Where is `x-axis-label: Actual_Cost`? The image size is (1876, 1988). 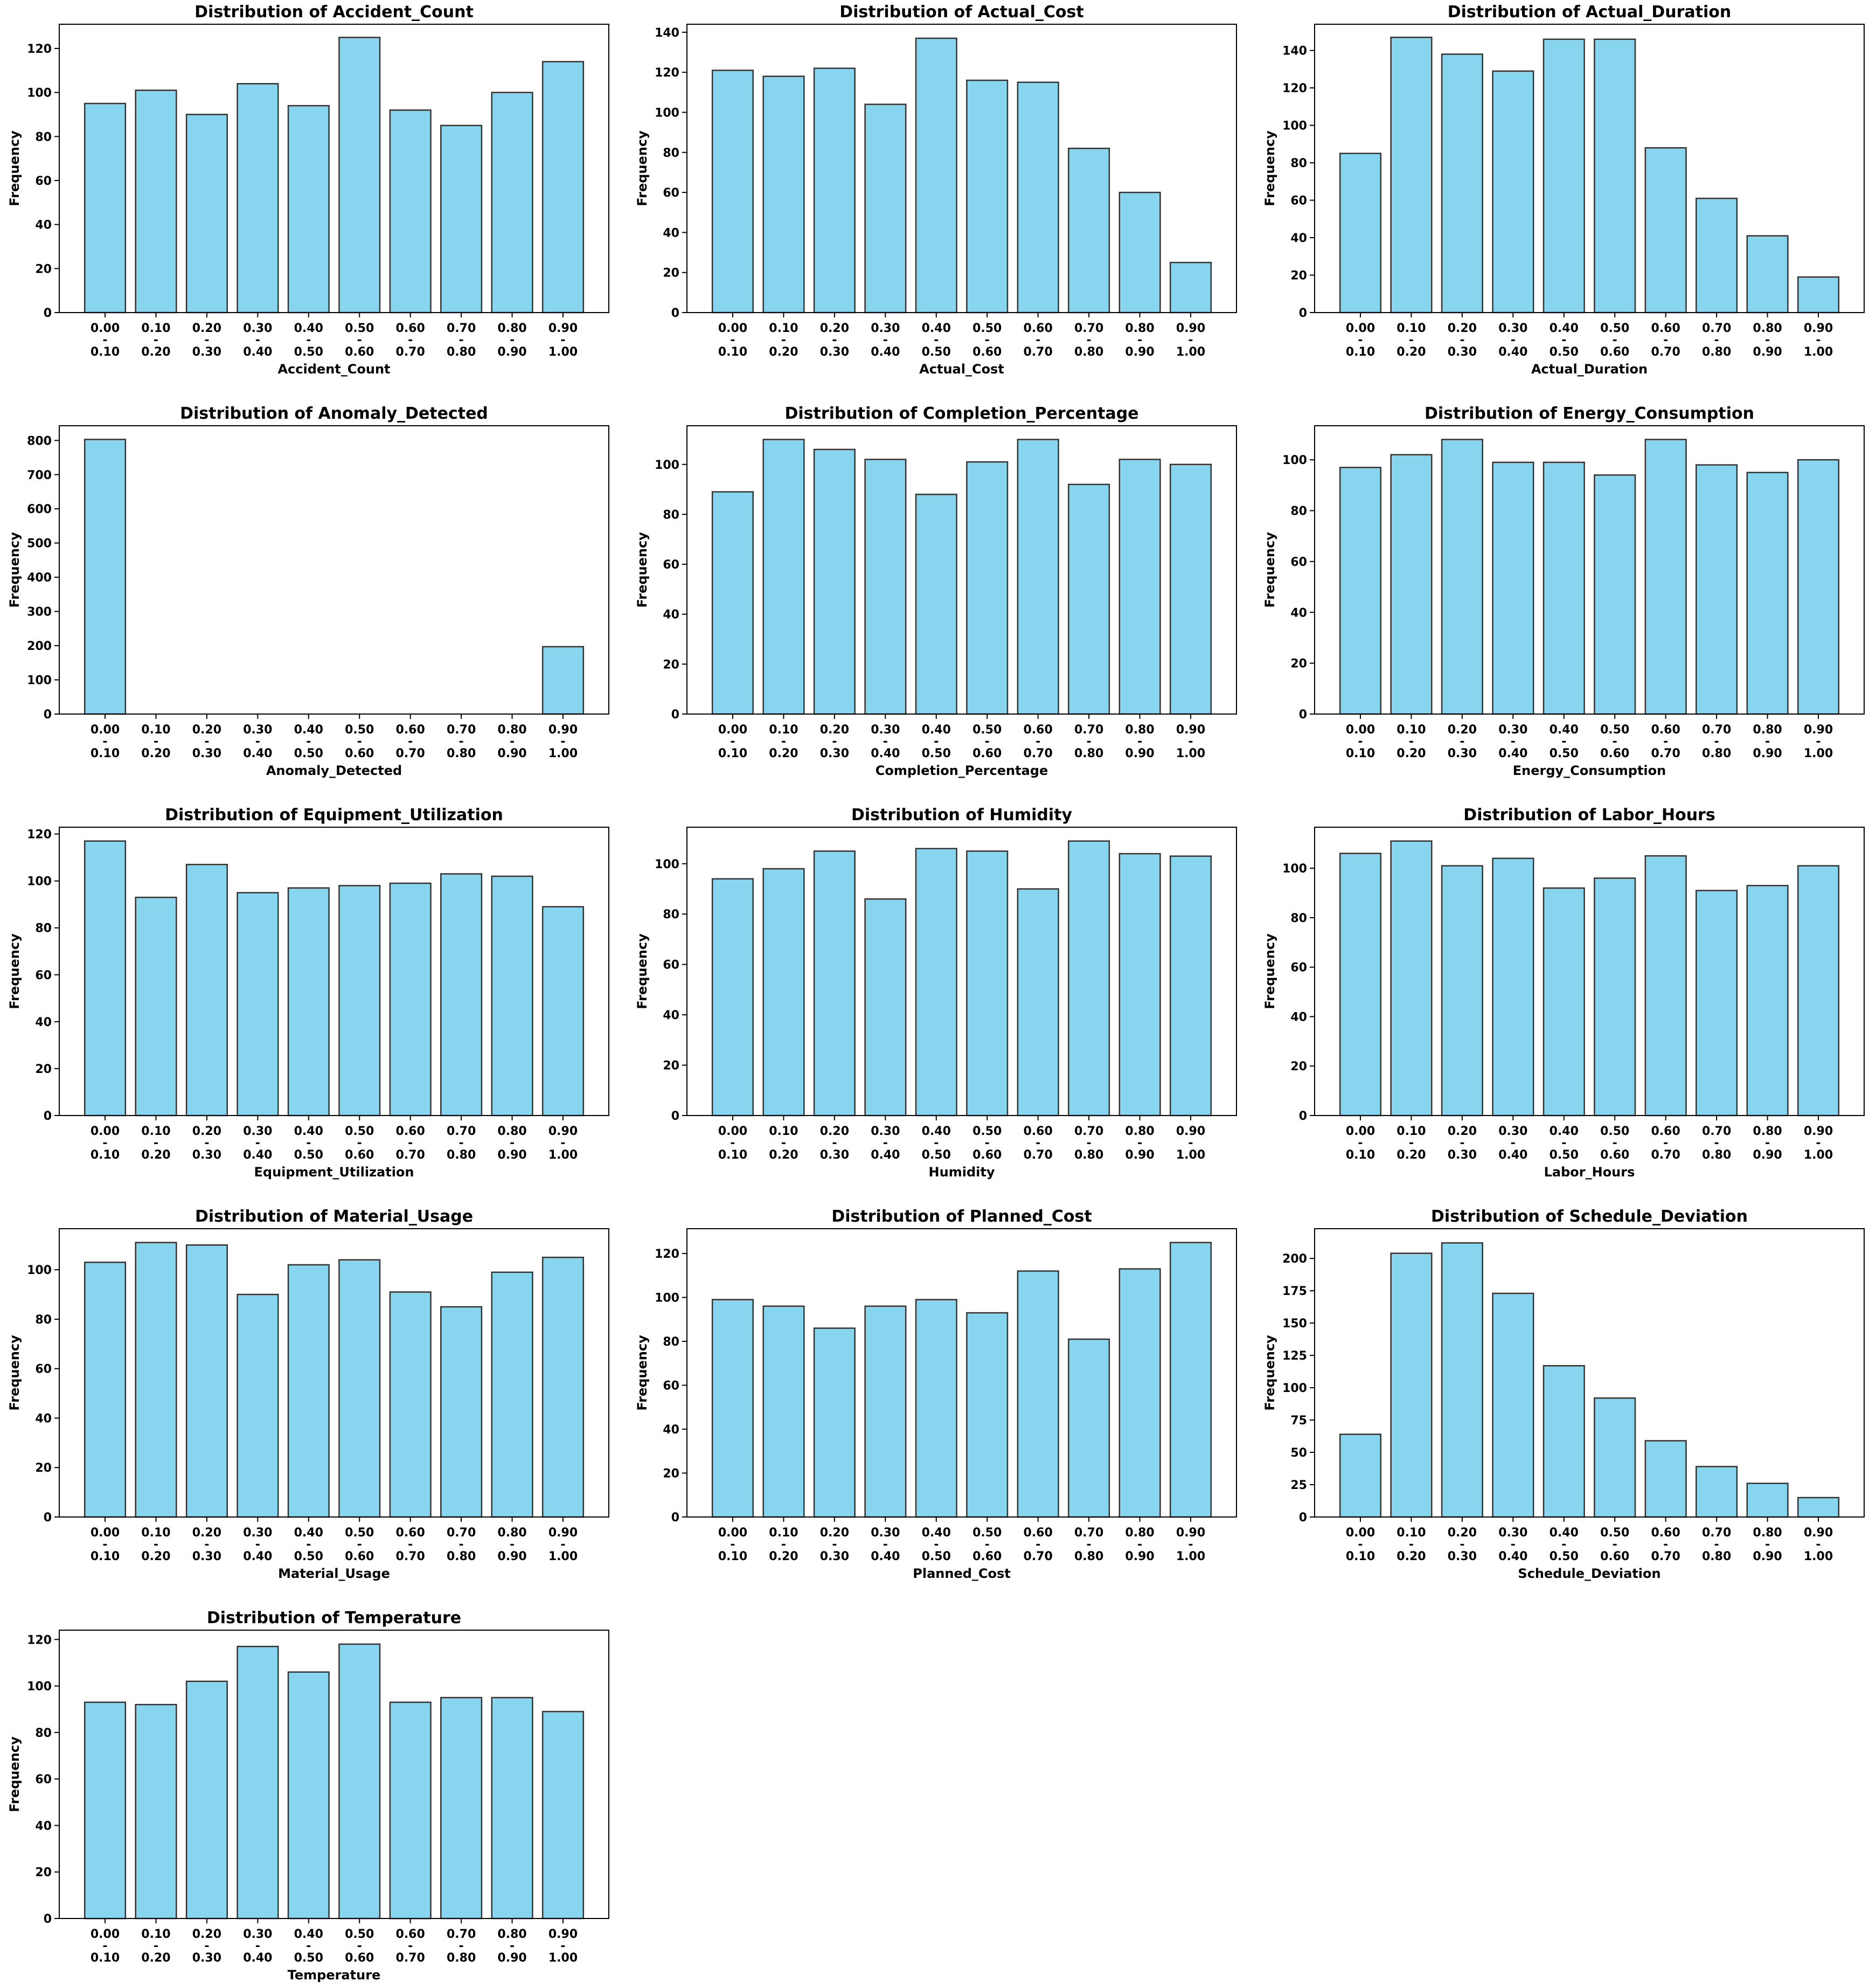 x-axis-label: Actual_Cost is located at coordinates (961, 369).